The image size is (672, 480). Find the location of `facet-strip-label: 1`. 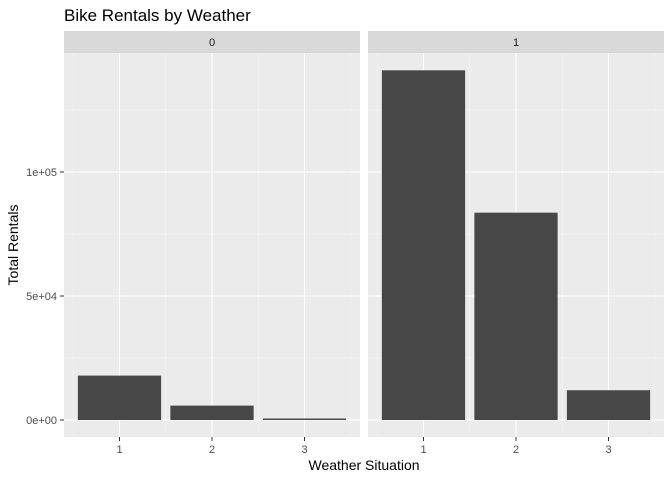

facet-strip-label: 1 is located at coordinates (516, 43).